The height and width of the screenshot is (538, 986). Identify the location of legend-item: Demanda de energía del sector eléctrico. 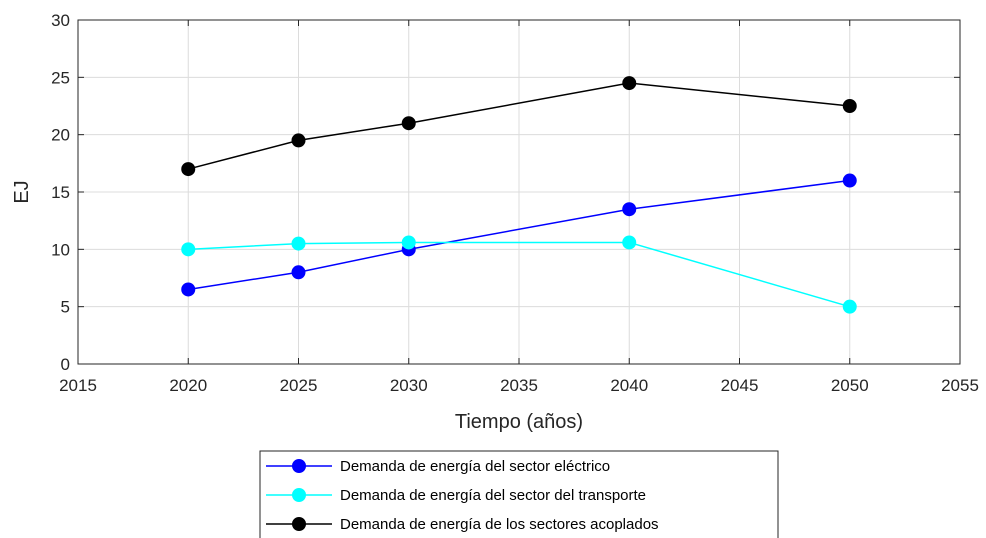
(438, 466).